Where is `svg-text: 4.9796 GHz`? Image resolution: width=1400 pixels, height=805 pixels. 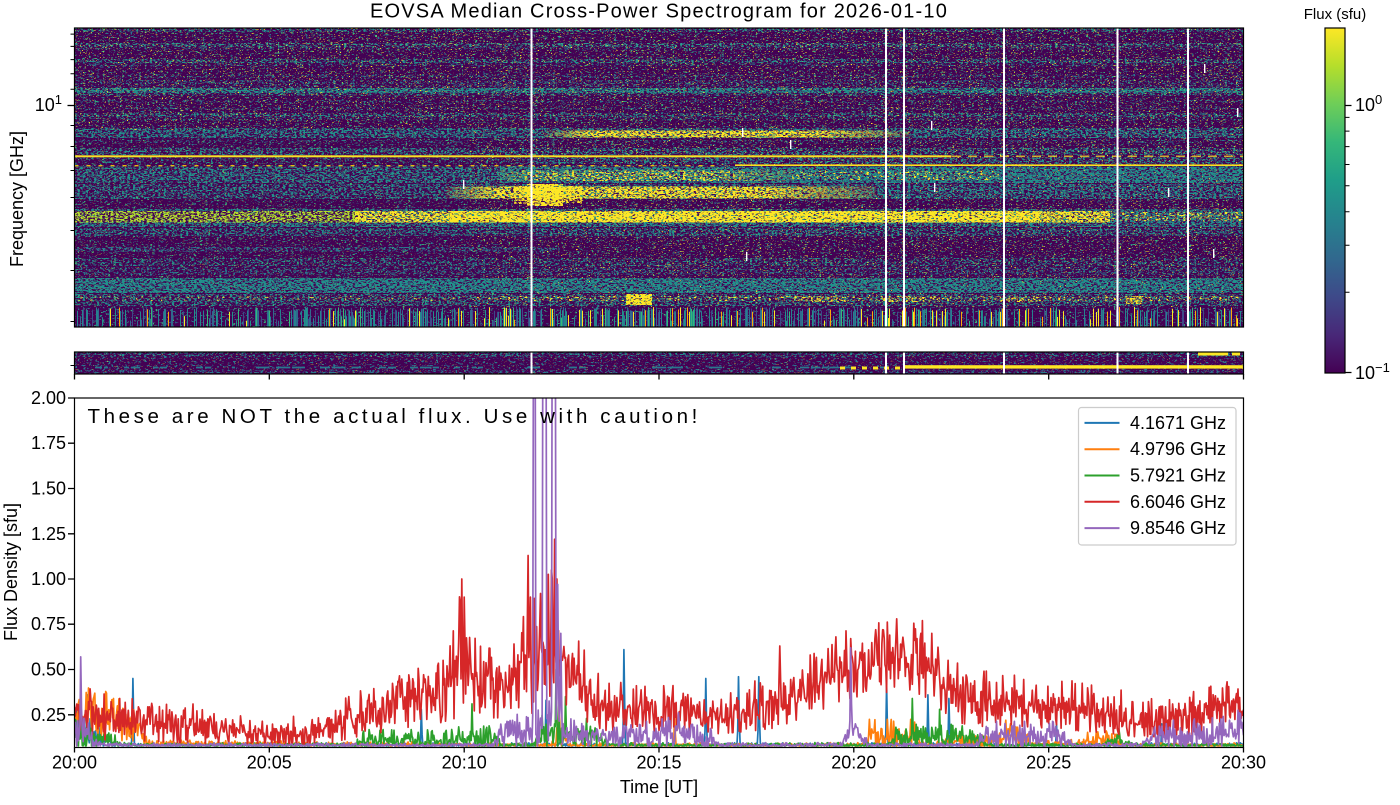
svg-text: 4.9796 GHz is located at coordinates (1178, 449).